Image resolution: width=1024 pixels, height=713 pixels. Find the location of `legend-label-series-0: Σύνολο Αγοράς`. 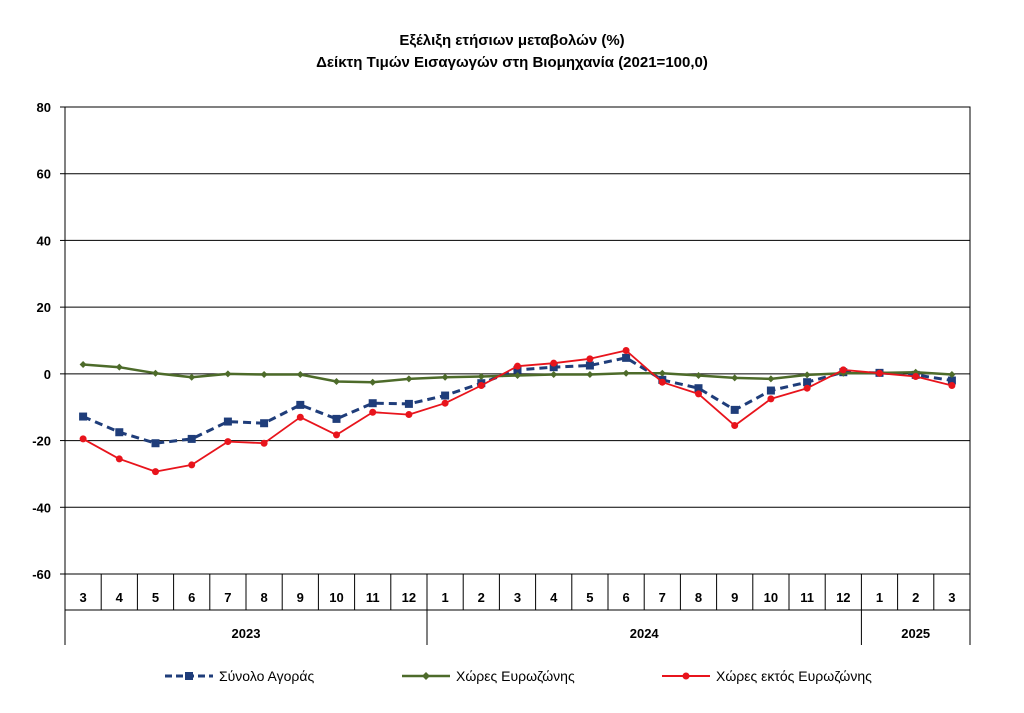

legend-label-series-0: Σύνολο Αγοράς is located at coordinates (267, 676).